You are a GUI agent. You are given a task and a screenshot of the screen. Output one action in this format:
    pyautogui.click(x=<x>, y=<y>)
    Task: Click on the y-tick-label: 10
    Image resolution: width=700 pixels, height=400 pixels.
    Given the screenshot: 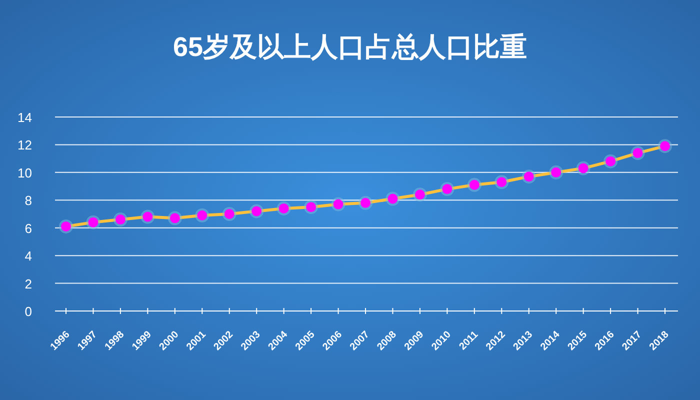 What is the action you would take?
    pyautogui.click(x=25, y=172)
    